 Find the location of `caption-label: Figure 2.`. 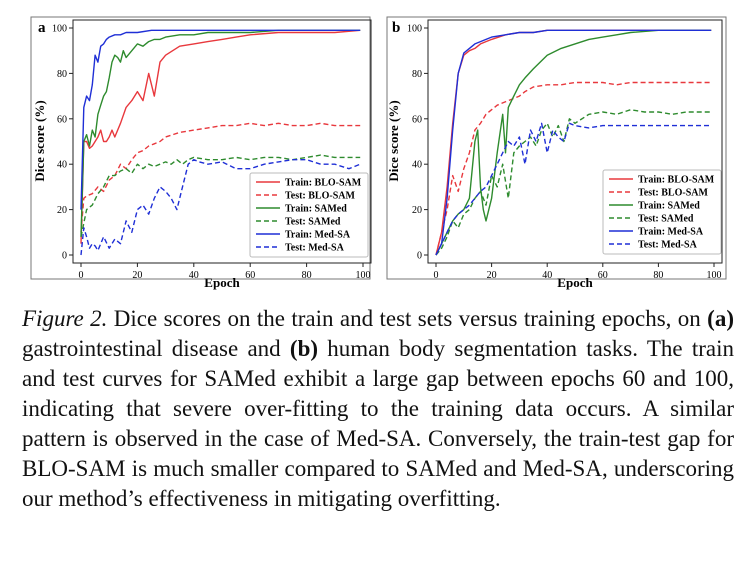

caption-label: Figure 2. is located at coordinates (65, 318).